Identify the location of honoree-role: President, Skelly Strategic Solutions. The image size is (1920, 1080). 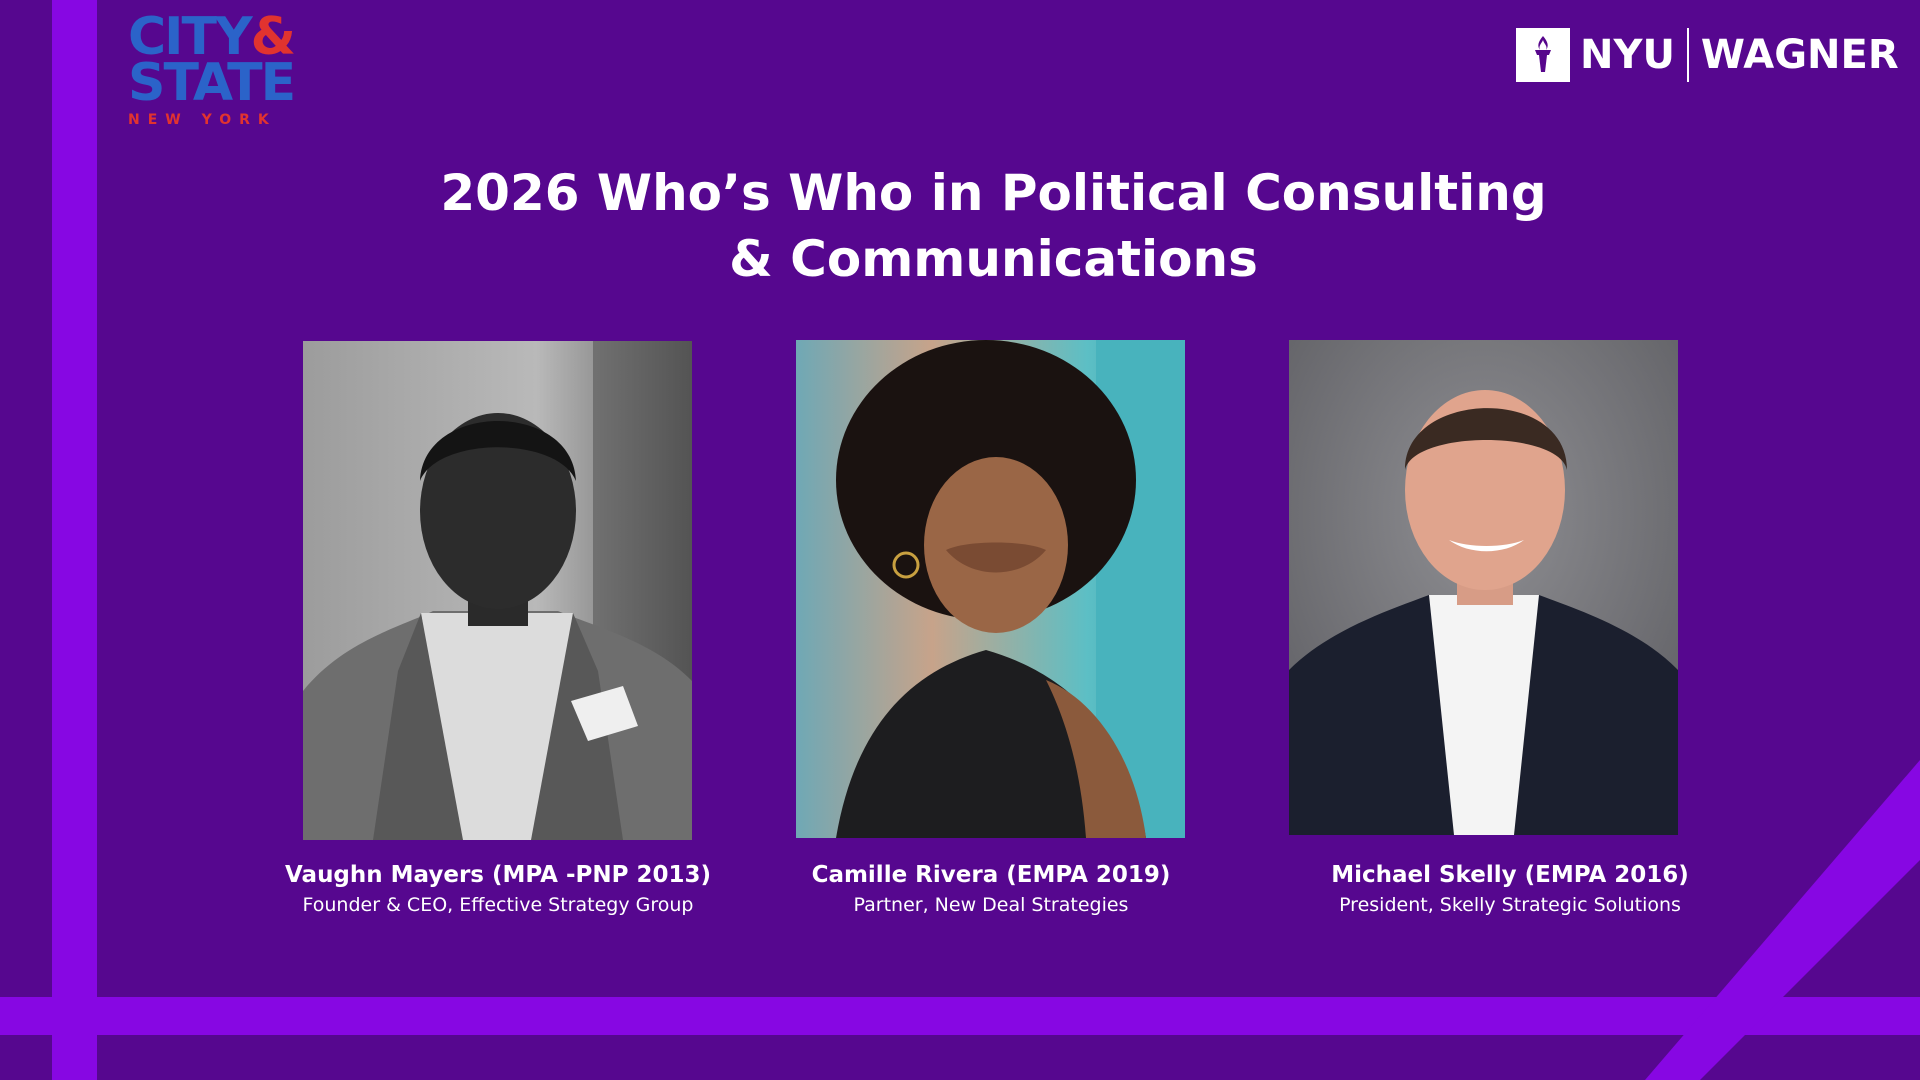
(1510, 905).